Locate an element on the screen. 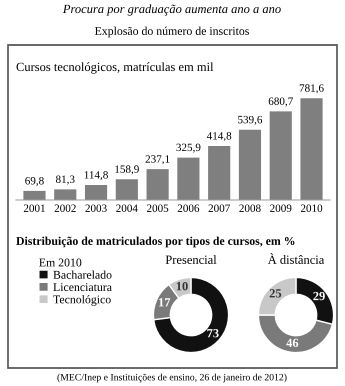 This screenshot has height=386, width=345. data-label: 25 is located at coordinates (276, 293).